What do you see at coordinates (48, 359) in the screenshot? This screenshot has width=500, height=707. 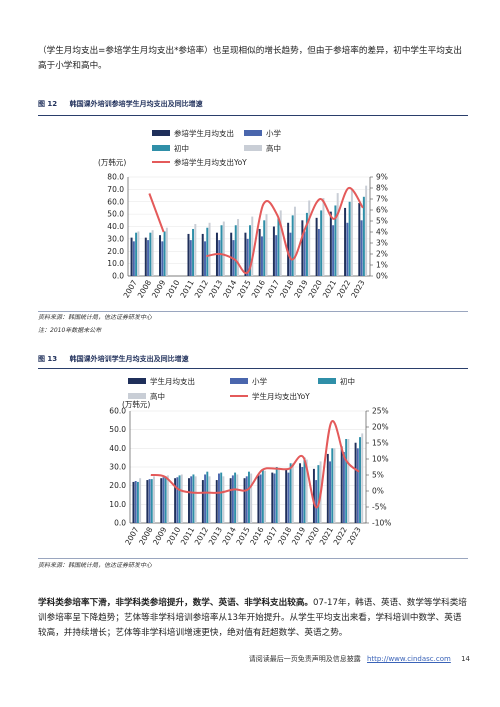 I see `figure-13-number: 图 13` at bounding box center [48, 359].